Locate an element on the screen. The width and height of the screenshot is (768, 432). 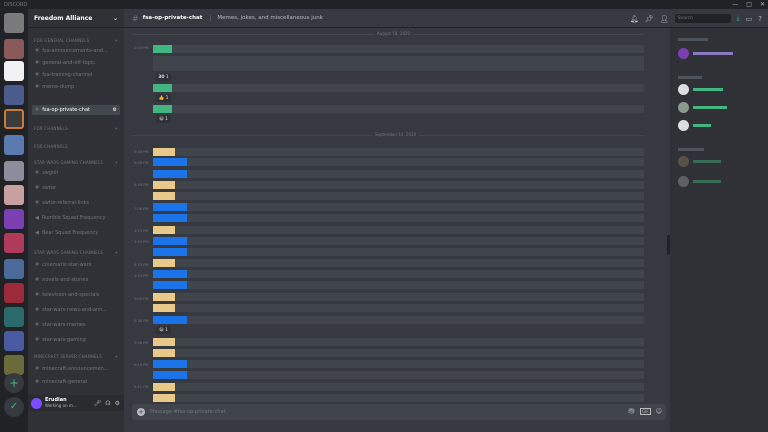
search-input: Search is located at coordinates (702, 18).